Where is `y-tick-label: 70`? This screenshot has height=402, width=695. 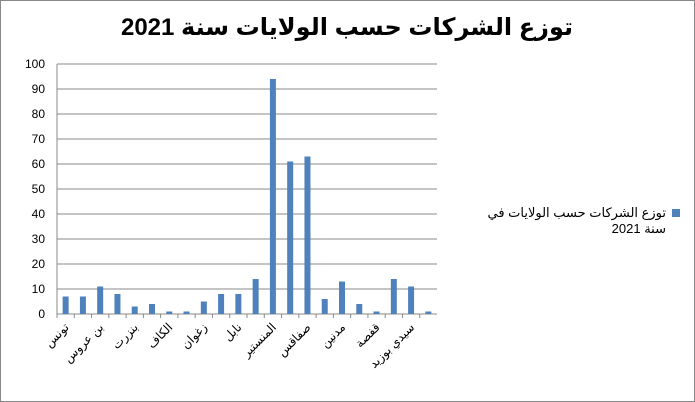 y-tick-label: 70 is located at coordinates (39, 139).